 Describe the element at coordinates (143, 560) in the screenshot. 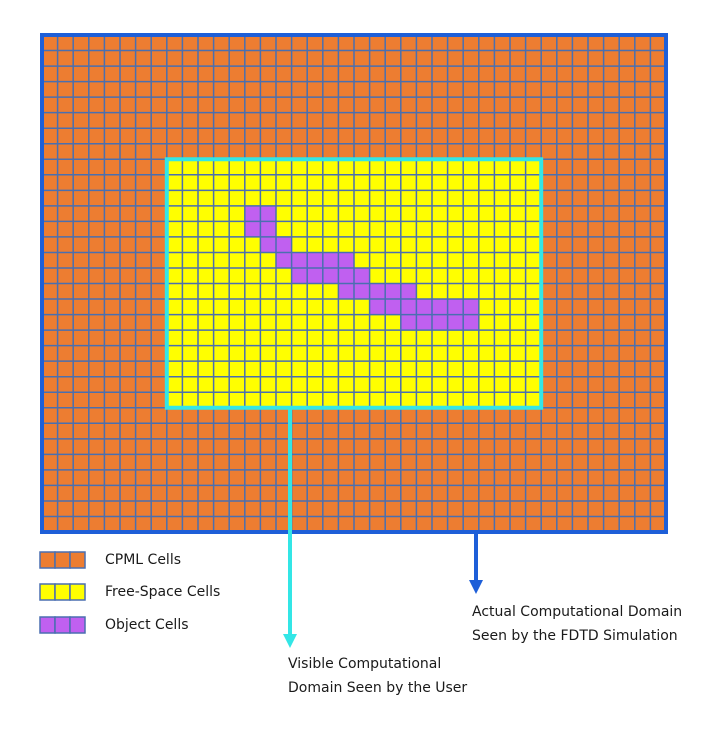

I see `legend-label: CPML Cells` at that location.